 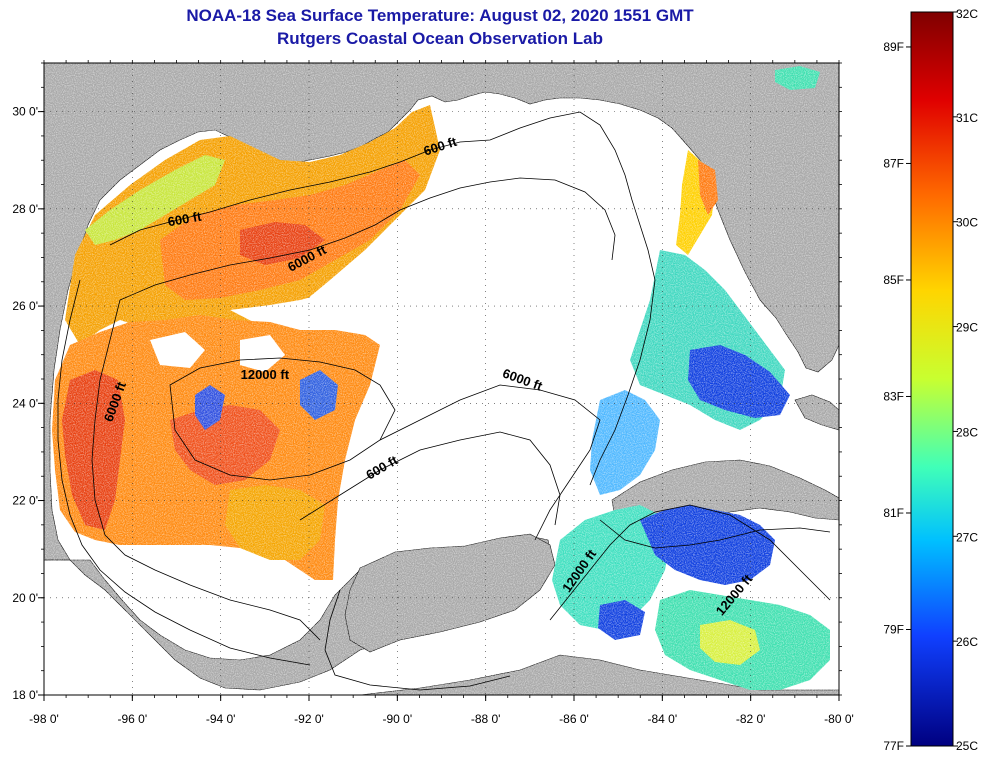 I want to click on contour-12000ft-caribbean, so click(x=690, y=562).